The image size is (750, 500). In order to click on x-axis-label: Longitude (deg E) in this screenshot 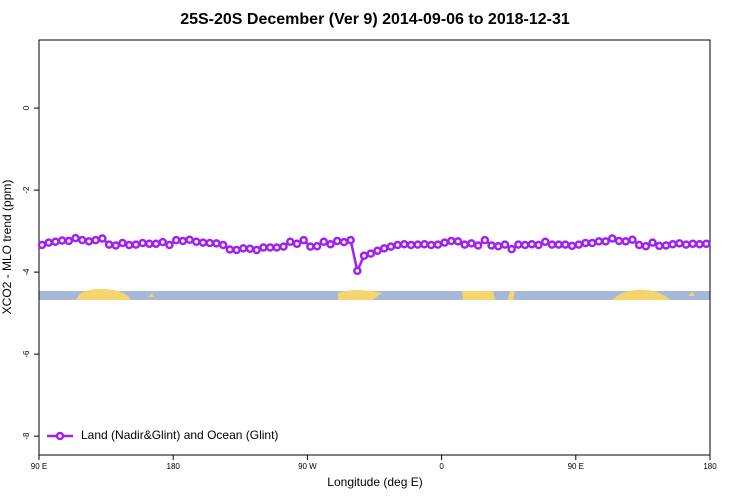, I will do `click(374, 482)`.